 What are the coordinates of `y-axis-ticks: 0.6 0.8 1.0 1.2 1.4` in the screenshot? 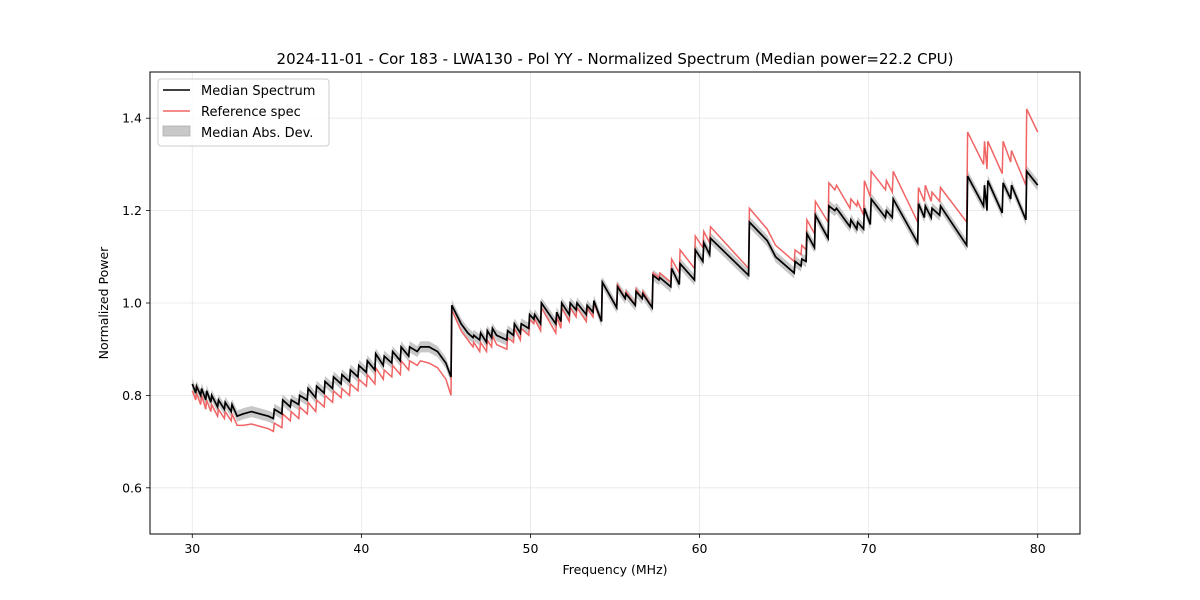 It's located at (136, 303).